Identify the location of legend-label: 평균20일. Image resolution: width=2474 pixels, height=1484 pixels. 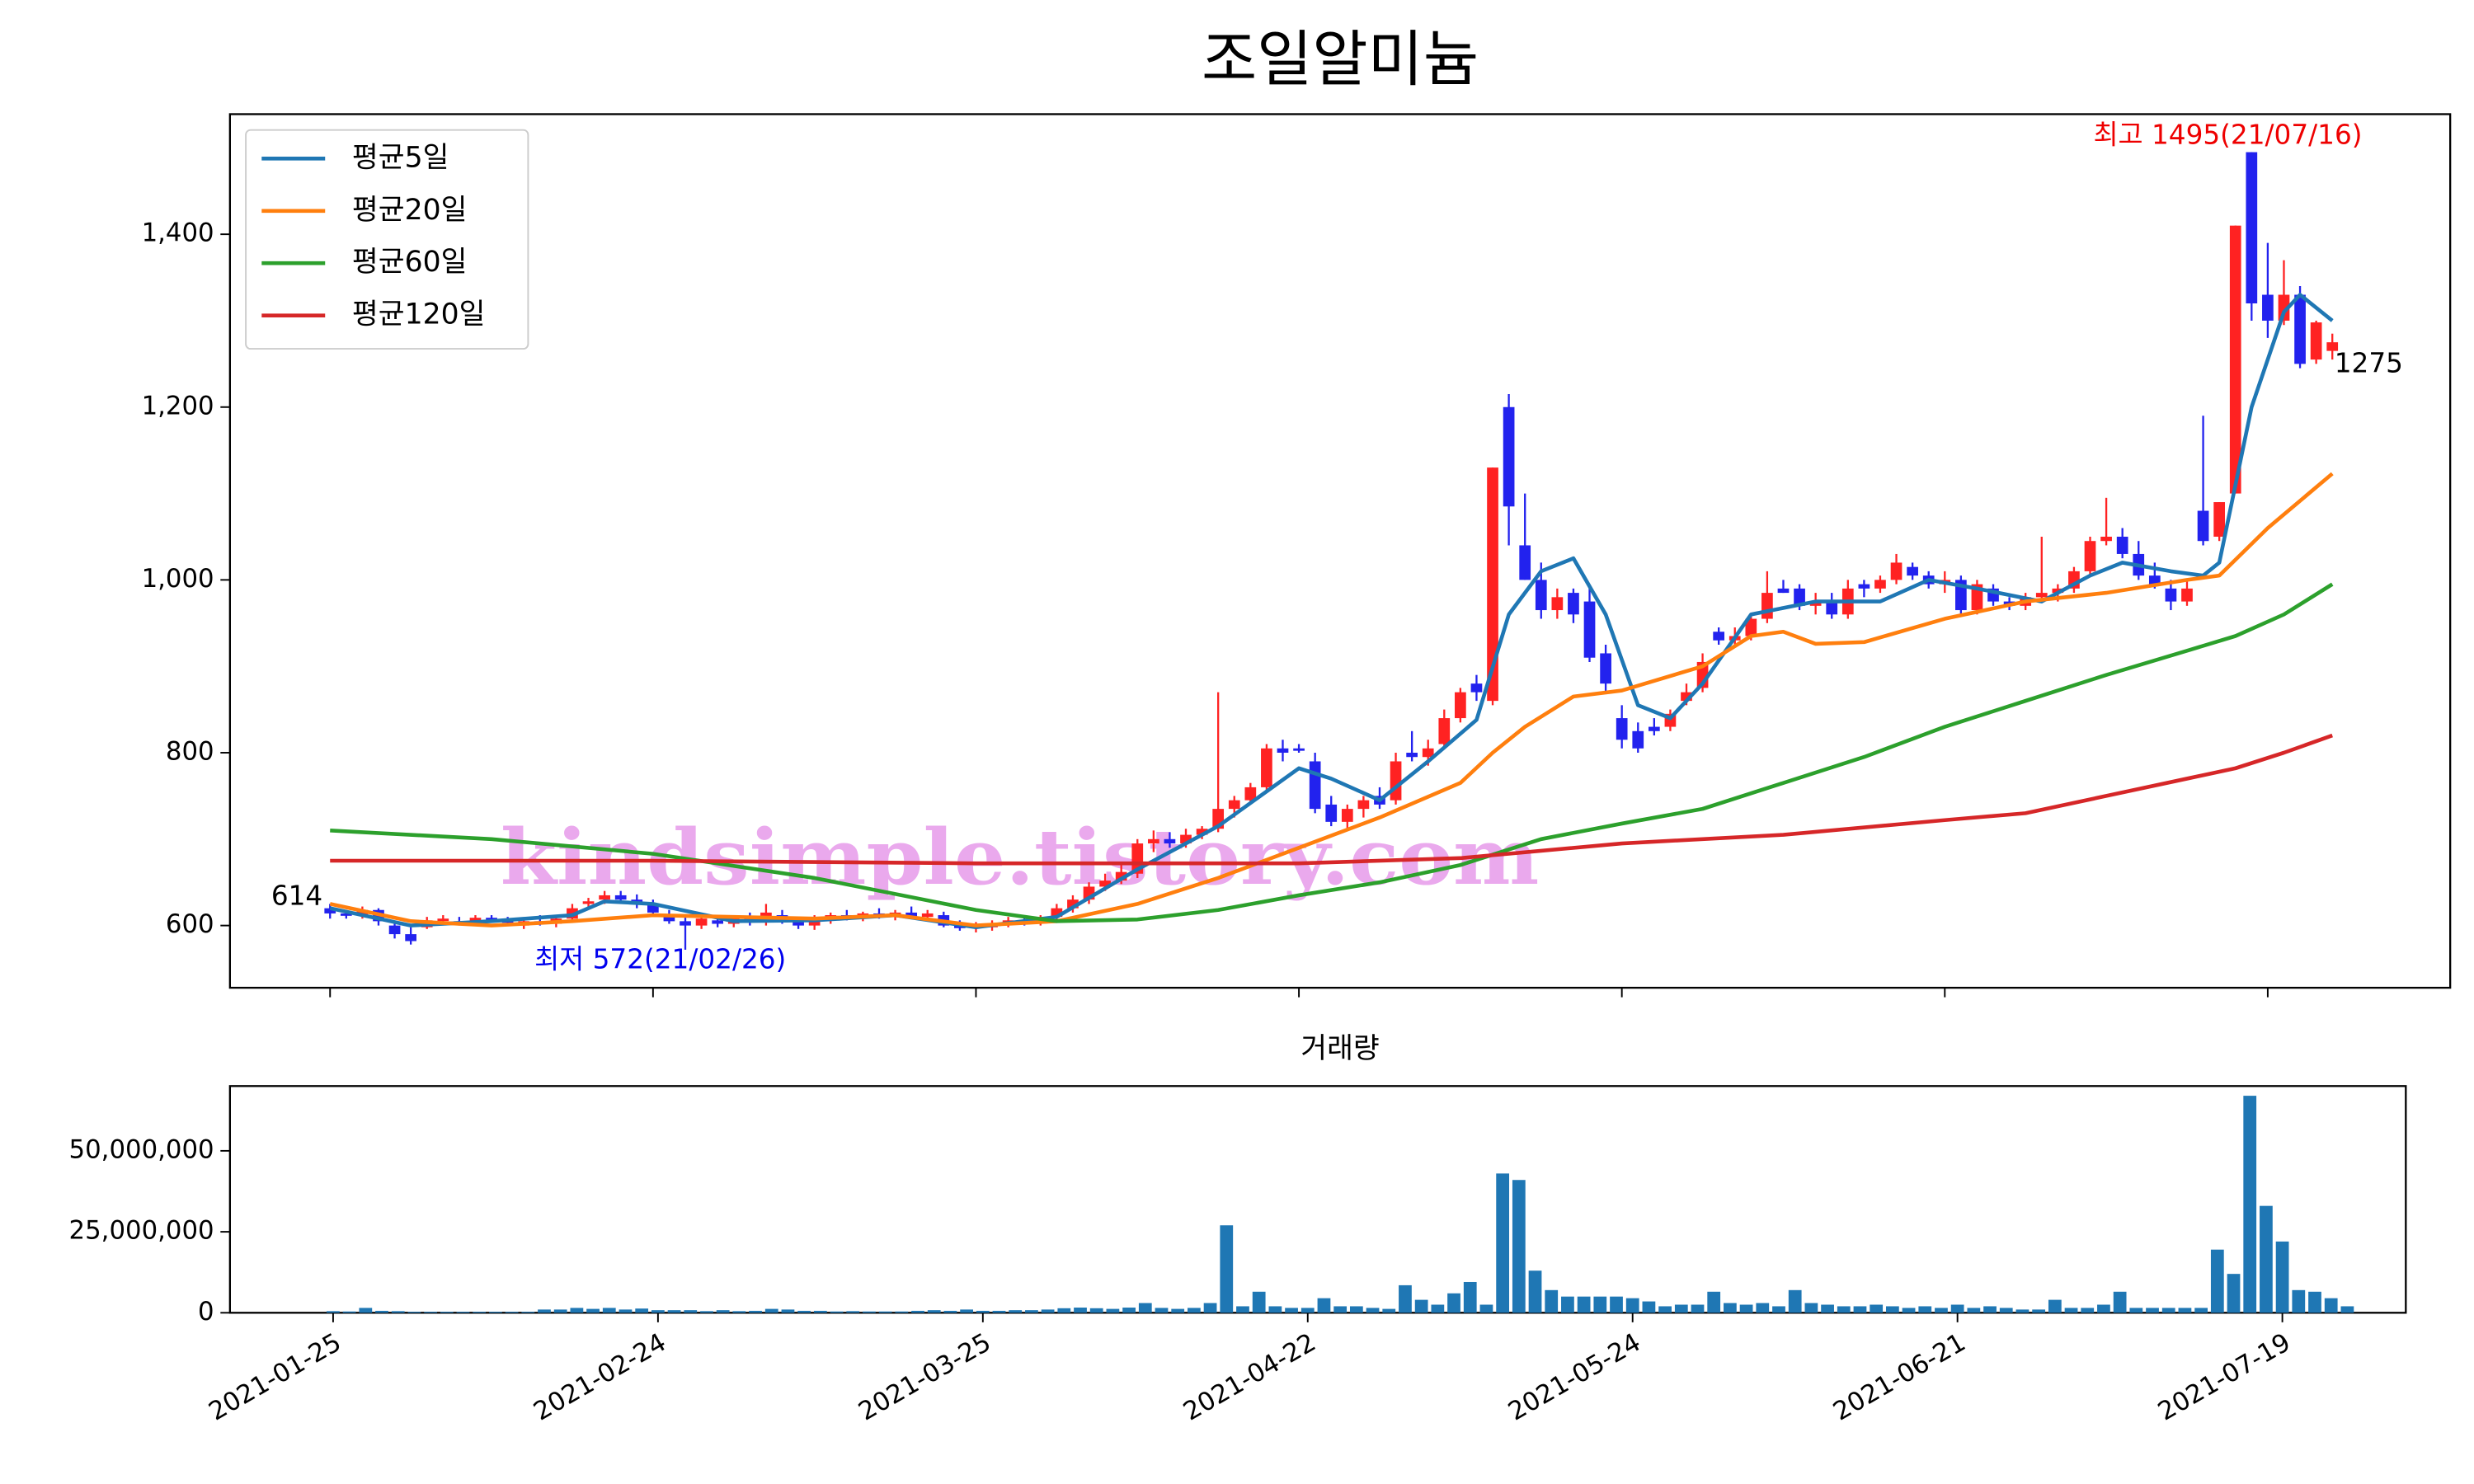
(410, 210).